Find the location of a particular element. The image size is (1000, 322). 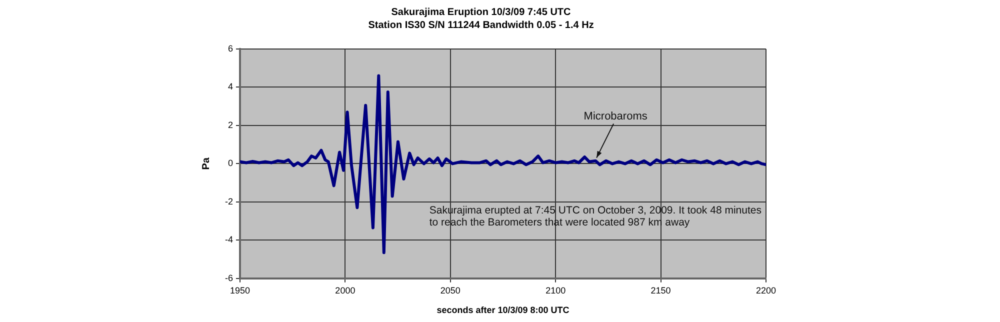

x-tick-label: 2100 is located at coordinates (556, 290).